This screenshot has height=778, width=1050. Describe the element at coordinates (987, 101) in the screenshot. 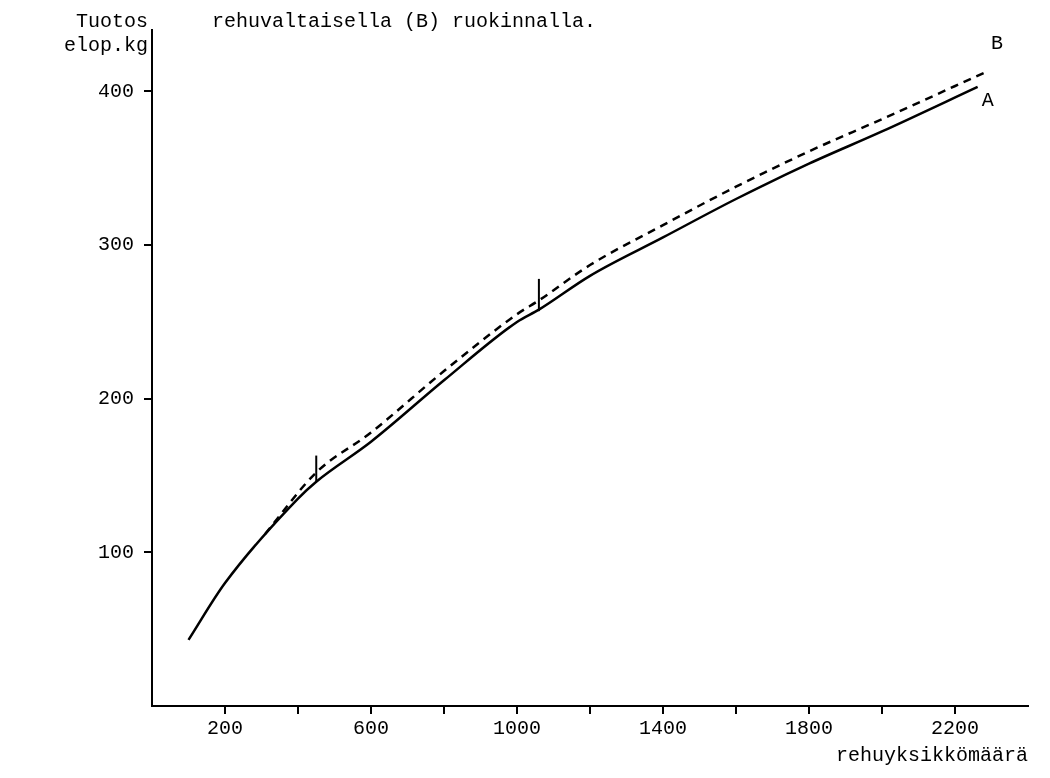

I see `series-label: A` at that location.